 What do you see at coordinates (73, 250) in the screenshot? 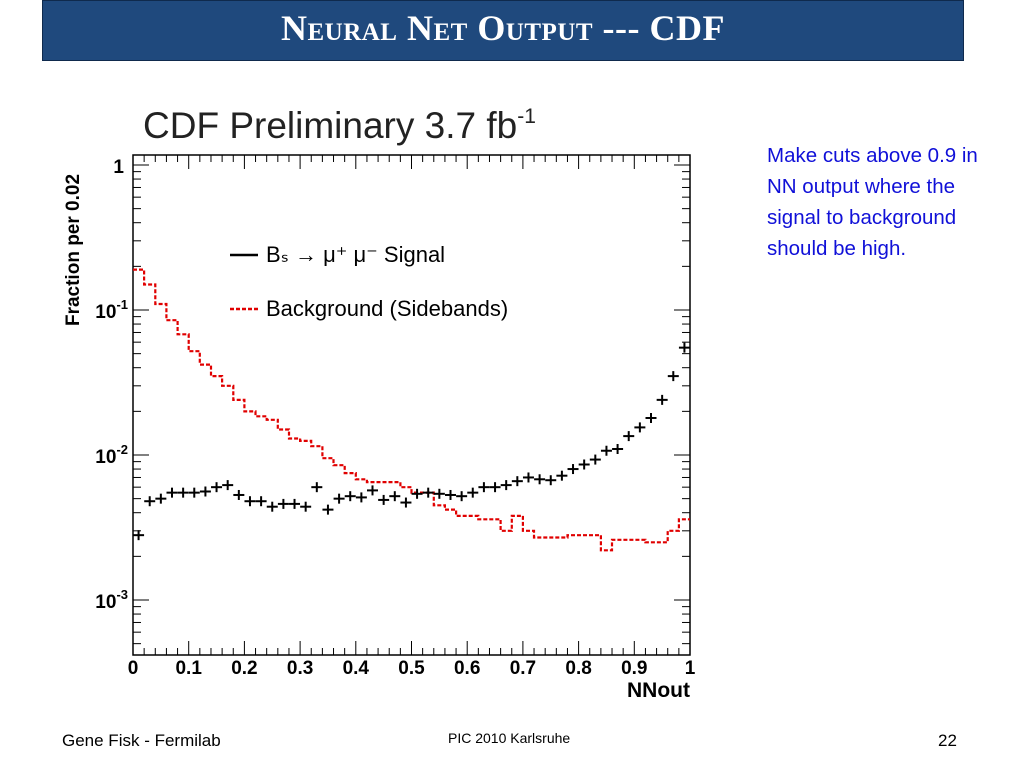
I see `y-axis-label: Fraction per 0.02` at bounding box center [73, 250].